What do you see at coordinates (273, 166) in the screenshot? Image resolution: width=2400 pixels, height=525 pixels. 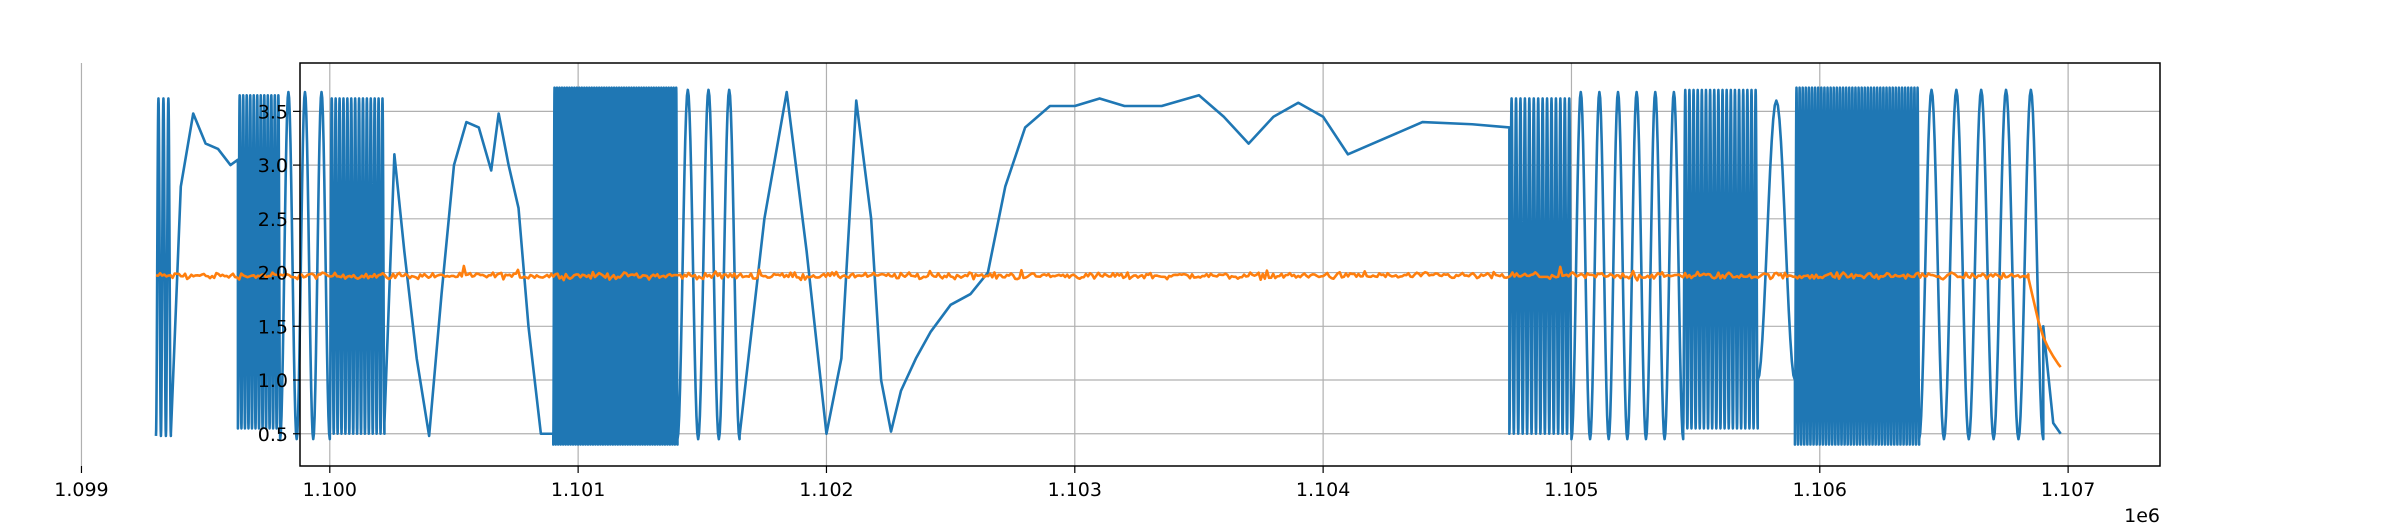 I see `y-tick-label: 3.0` at bounding box center [273, 166].